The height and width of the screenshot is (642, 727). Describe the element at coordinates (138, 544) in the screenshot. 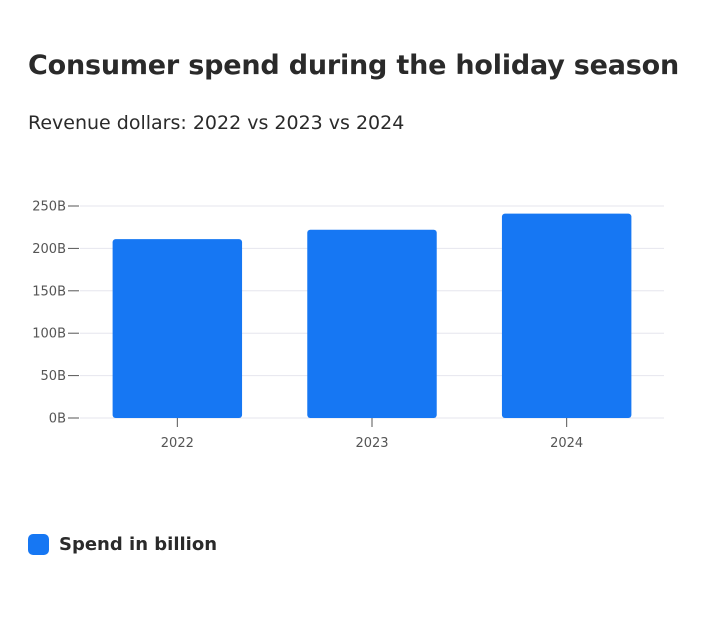

I see `legend-label: Spend in billion` at that location.